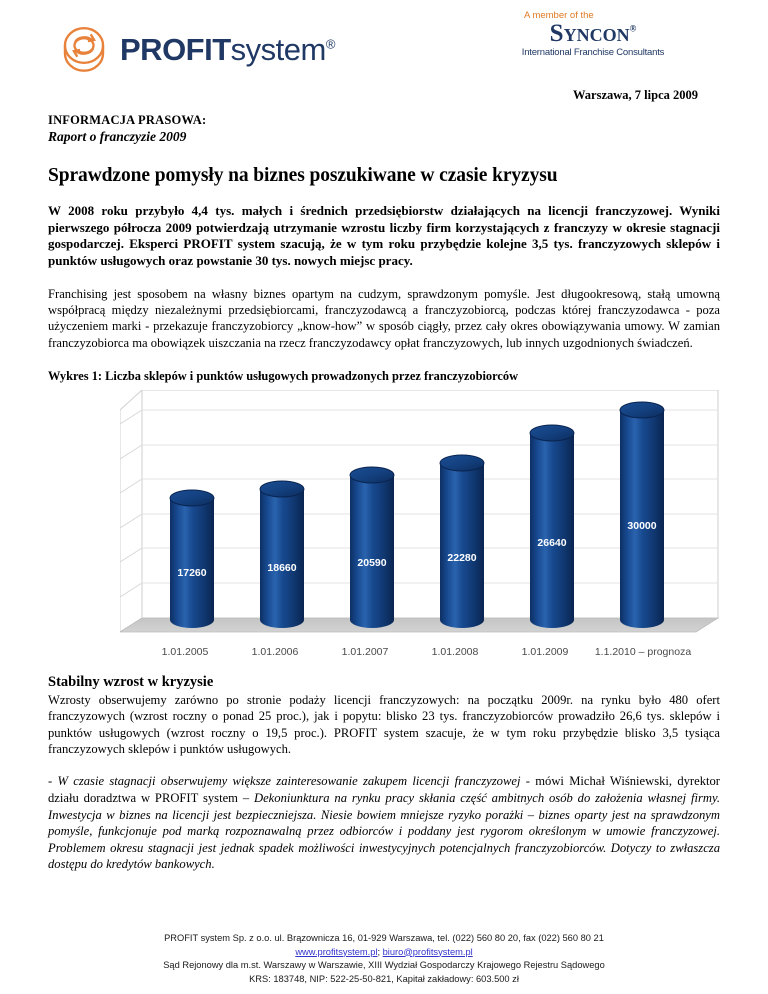  Describe the element at coordinates (552, 526) in the screenshot. I see `bar-2009: 26640` at that location.